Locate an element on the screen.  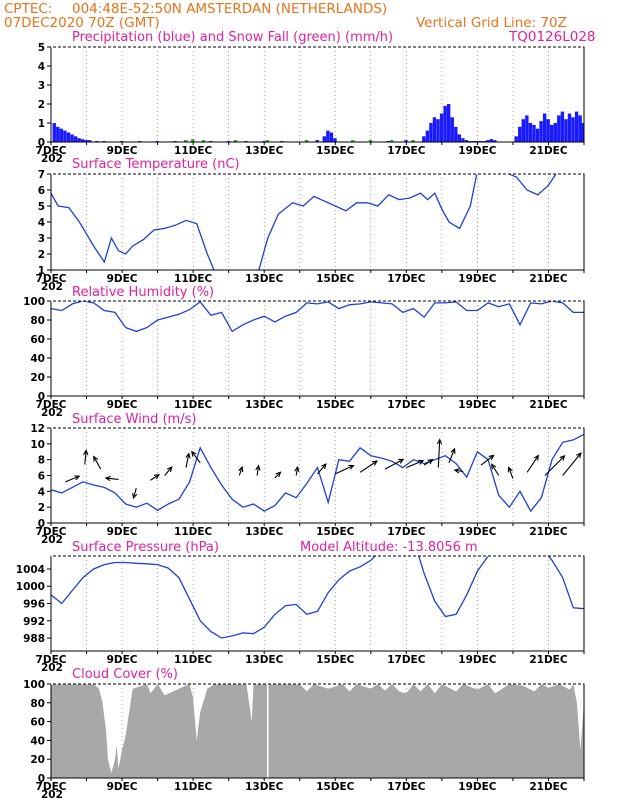
temp-y-tick-label: 3 is located at coordinates (41, 239).